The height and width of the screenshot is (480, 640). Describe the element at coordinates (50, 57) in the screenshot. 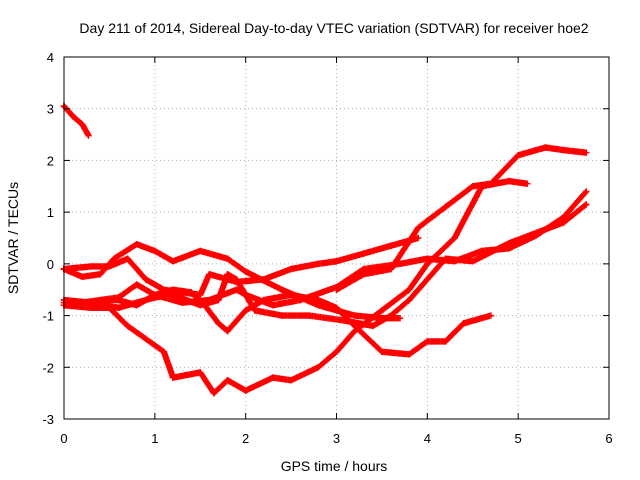

I see `y-tick-label: 4` at that location.